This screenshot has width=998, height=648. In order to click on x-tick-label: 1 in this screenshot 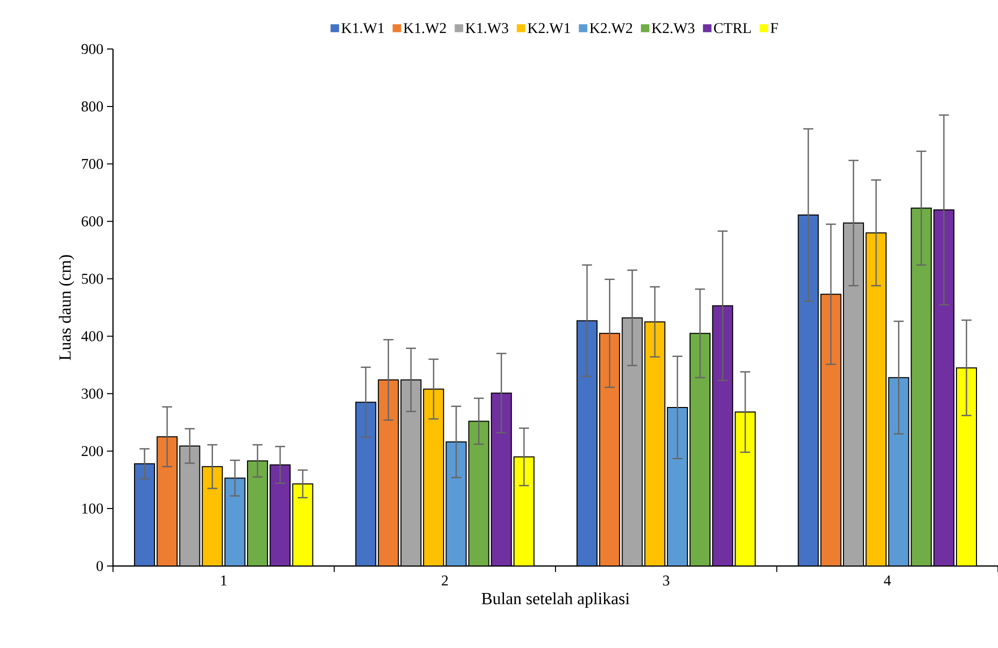, I will do `click(223, 581)`.